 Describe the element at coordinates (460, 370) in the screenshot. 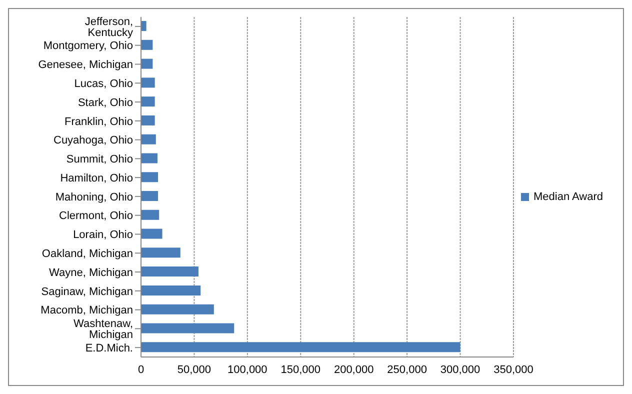

I see `x-tick-label: 300,000` at that location.